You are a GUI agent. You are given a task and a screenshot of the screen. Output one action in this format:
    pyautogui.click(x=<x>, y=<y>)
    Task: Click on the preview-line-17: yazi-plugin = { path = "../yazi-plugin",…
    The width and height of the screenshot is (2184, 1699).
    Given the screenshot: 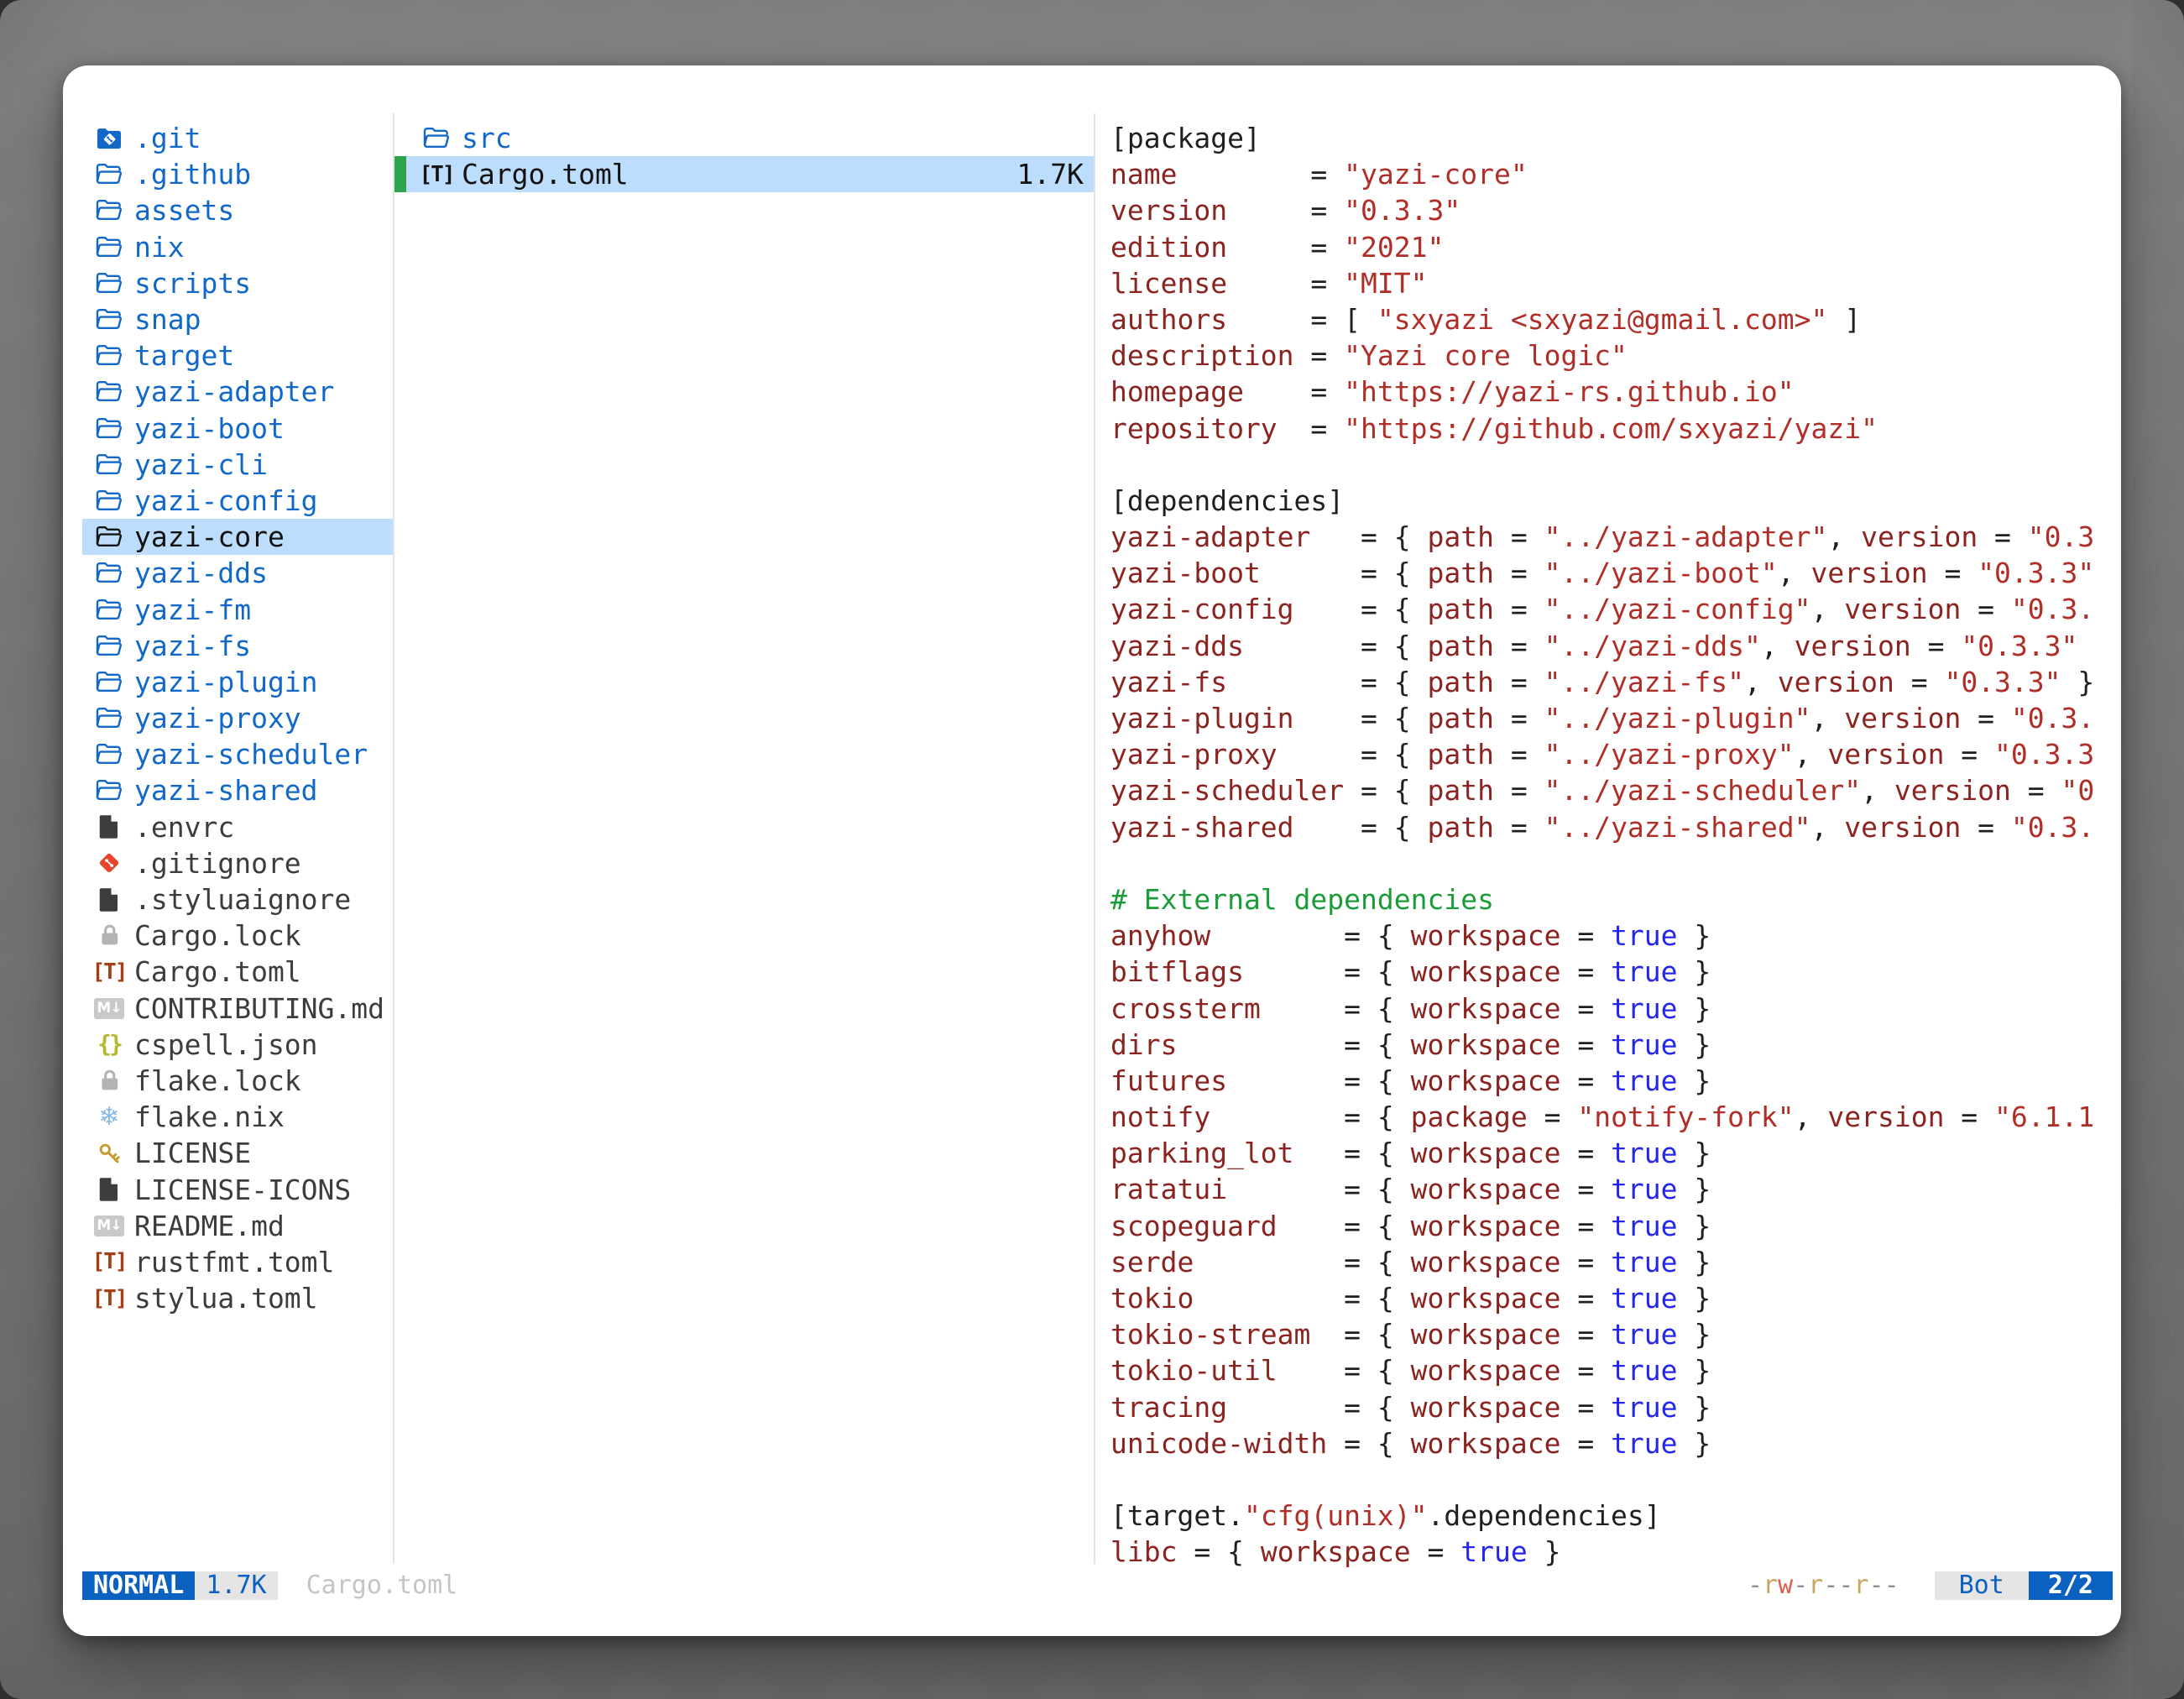 What is the action you would take?
    pyautogui.click(x=1609, y=718)
    